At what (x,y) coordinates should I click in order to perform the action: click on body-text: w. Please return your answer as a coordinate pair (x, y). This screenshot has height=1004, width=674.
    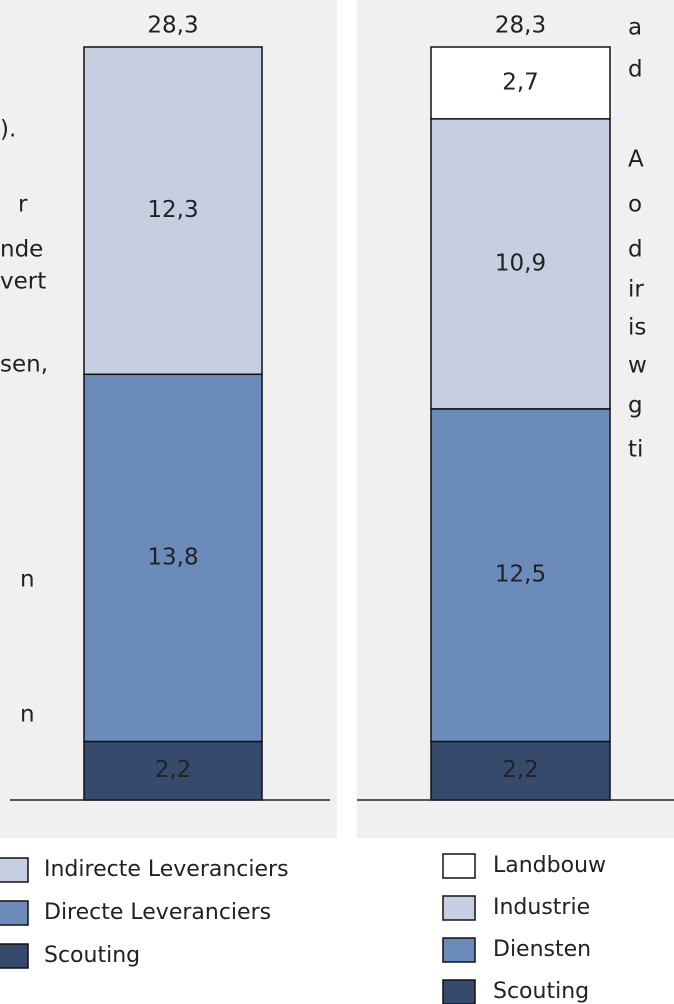
    Looking at the image, I should click on (637, 366).